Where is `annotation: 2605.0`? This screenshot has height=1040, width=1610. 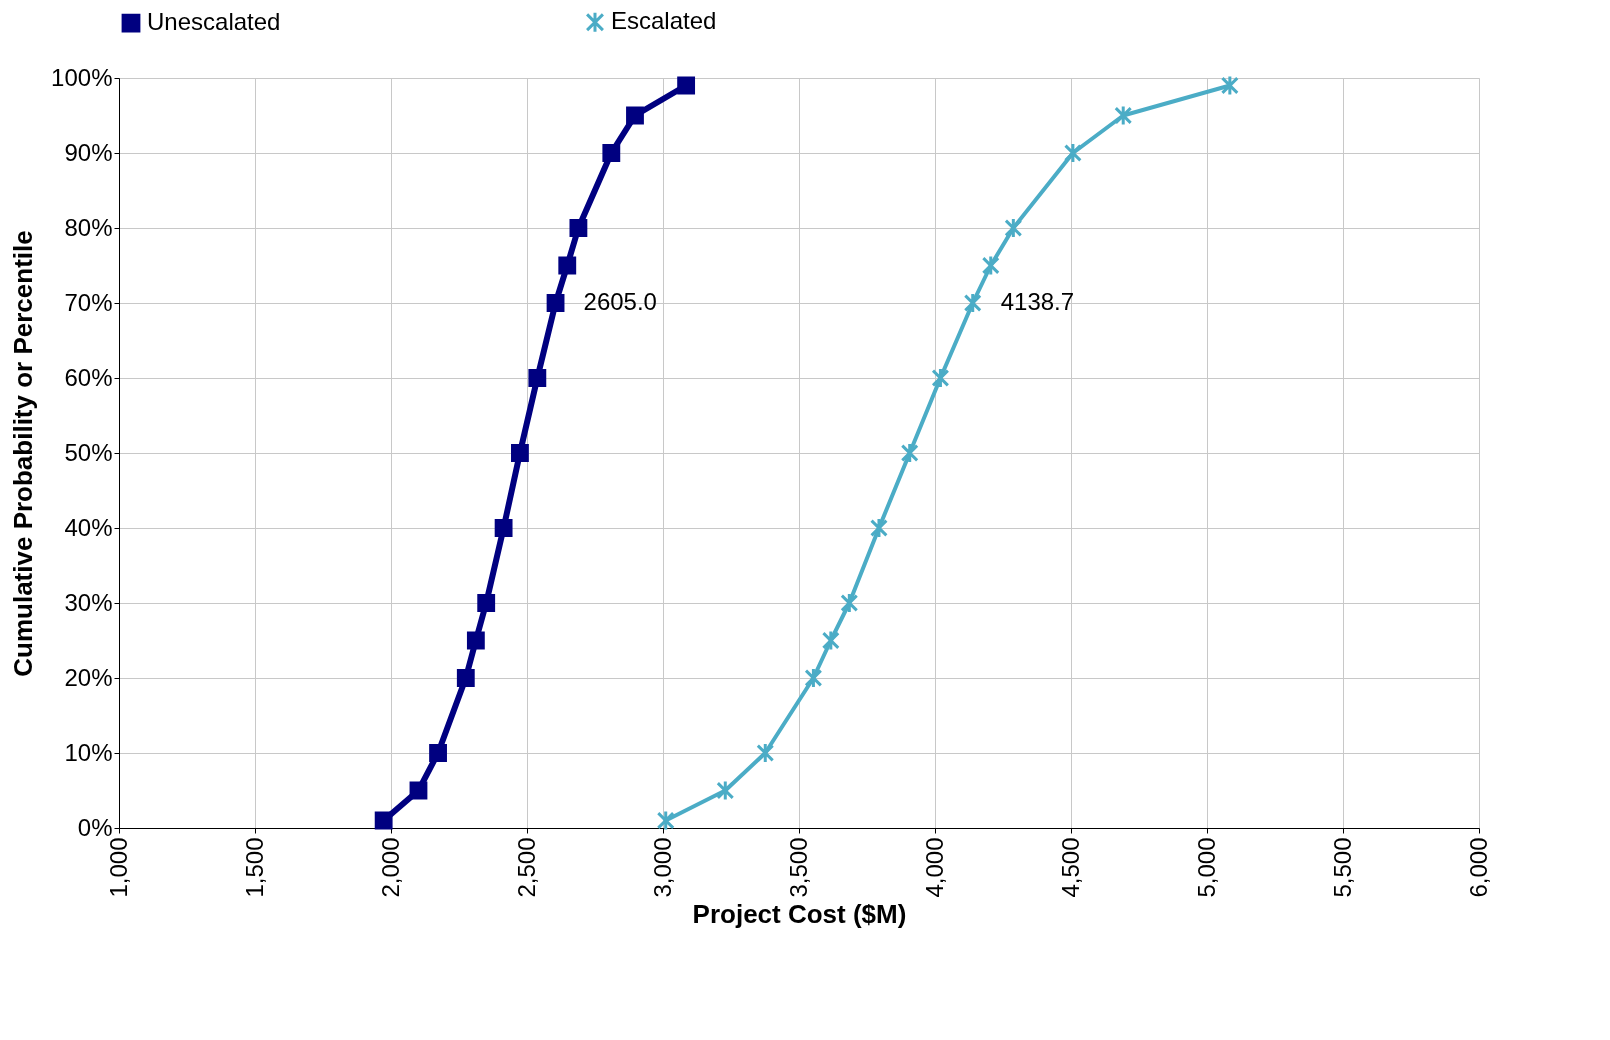
annotation: 2605.0 is located at coordinates (620, 301).